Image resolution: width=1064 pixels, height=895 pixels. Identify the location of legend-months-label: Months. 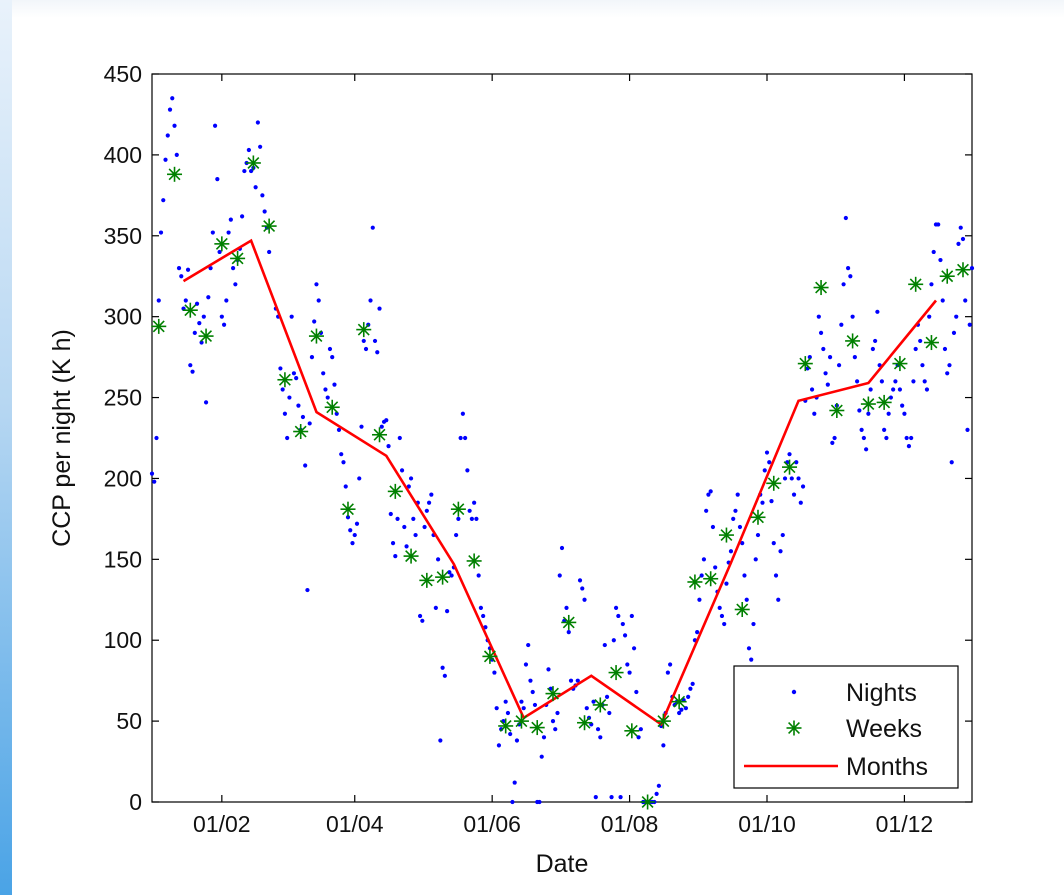
(887, 767).